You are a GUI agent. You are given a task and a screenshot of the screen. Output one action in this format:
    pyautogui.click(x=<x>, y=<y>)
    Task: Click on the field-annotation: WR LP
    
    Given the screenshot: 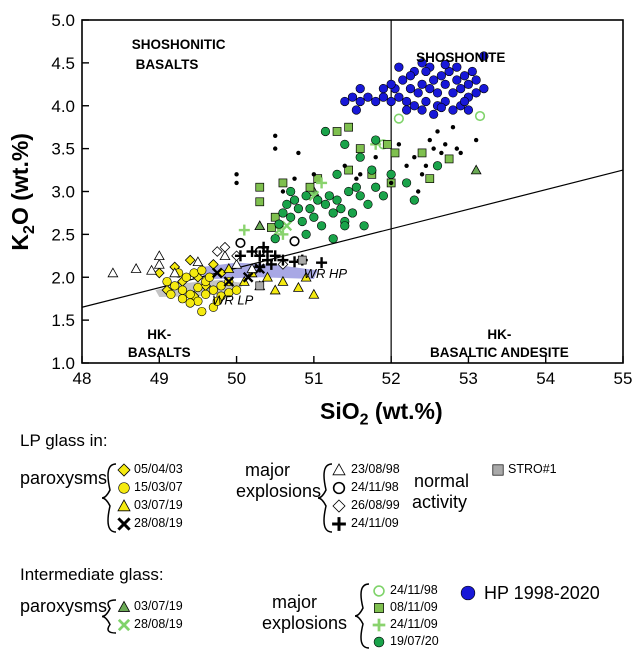 What is the action you would take?
    pyautogui.click(x=233, y=300)
    